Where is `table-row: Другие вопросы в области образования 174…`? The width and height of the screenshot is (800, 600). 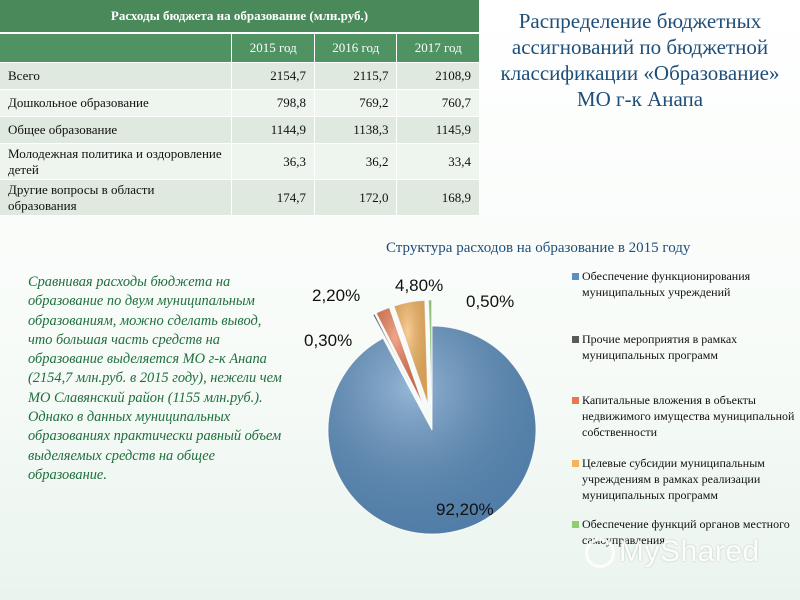 table-row: Другие вопросы в области образования 174… is located at coordinates (240, 197).